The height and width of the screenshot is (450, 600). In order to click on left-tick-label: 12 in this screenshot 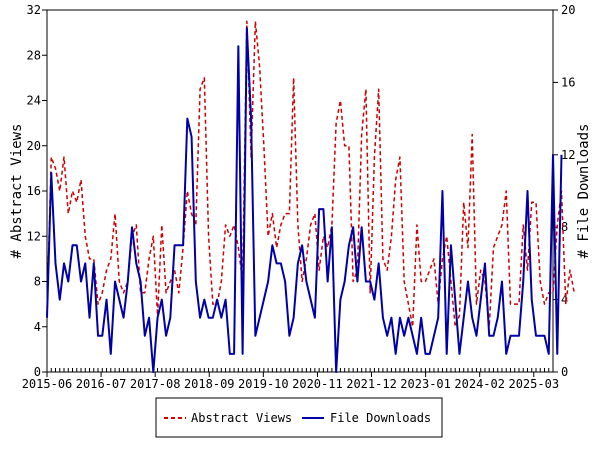, I will do `click(34, 236)`.